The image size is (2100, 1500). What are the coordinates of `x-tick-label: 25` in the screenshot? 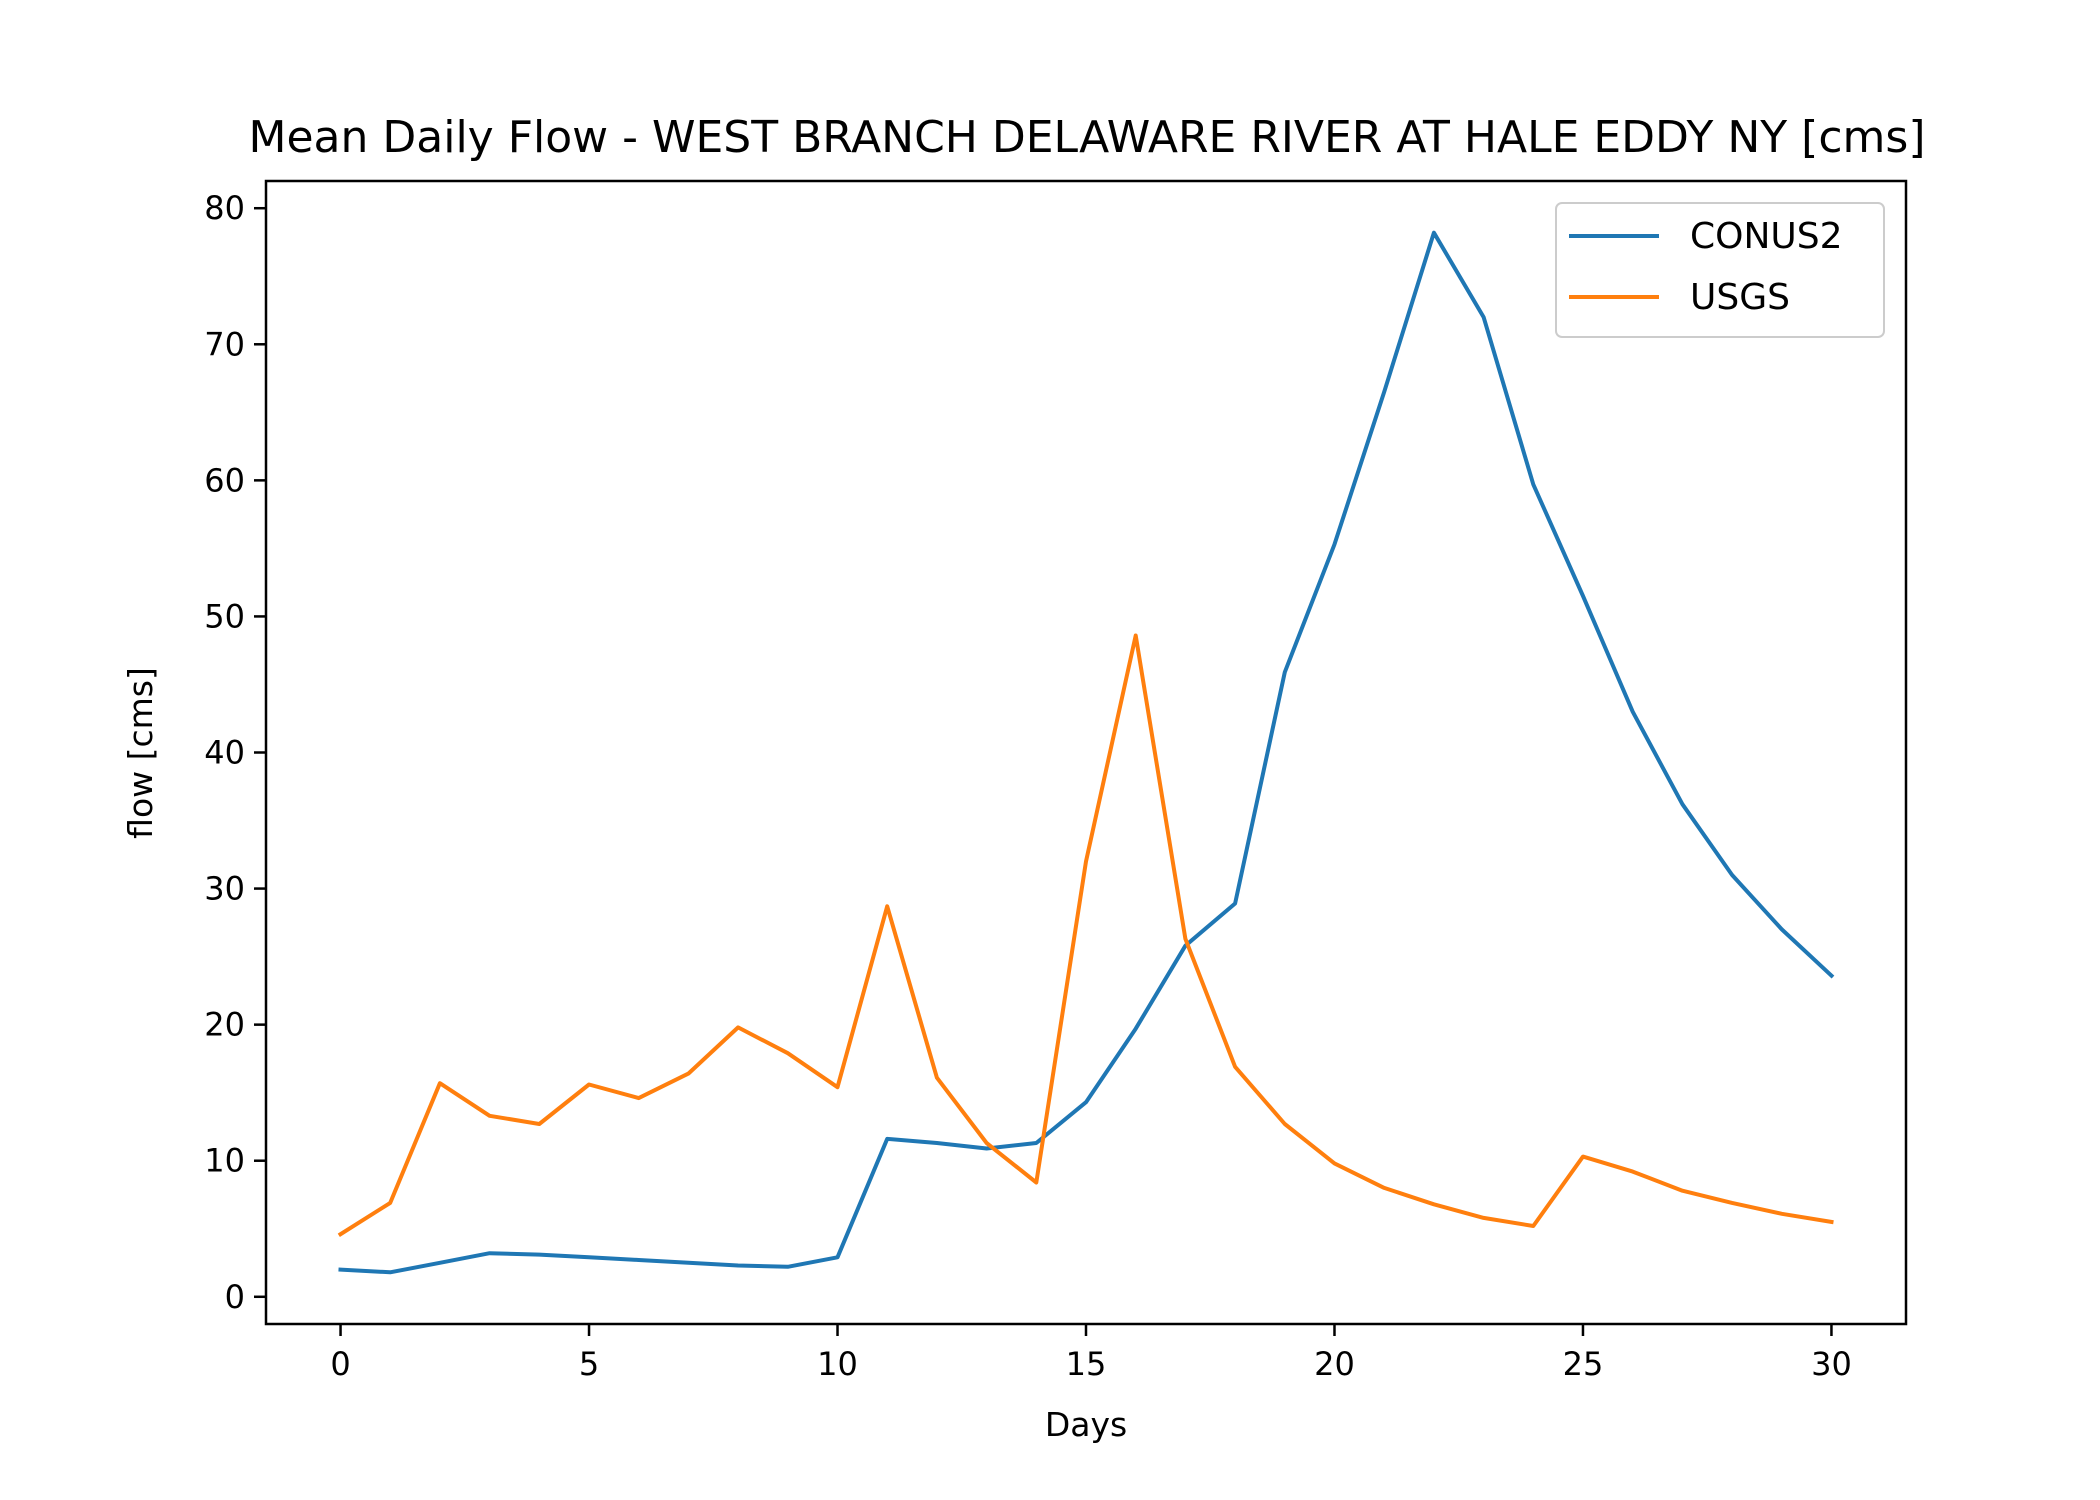 It's located at (1583, 1364).